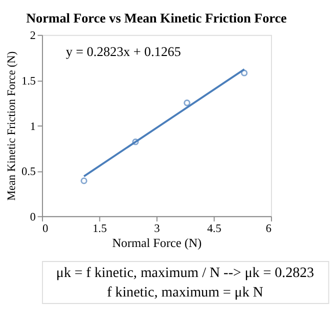  I want to click on y-tick-label: 2, so click(33, 36).